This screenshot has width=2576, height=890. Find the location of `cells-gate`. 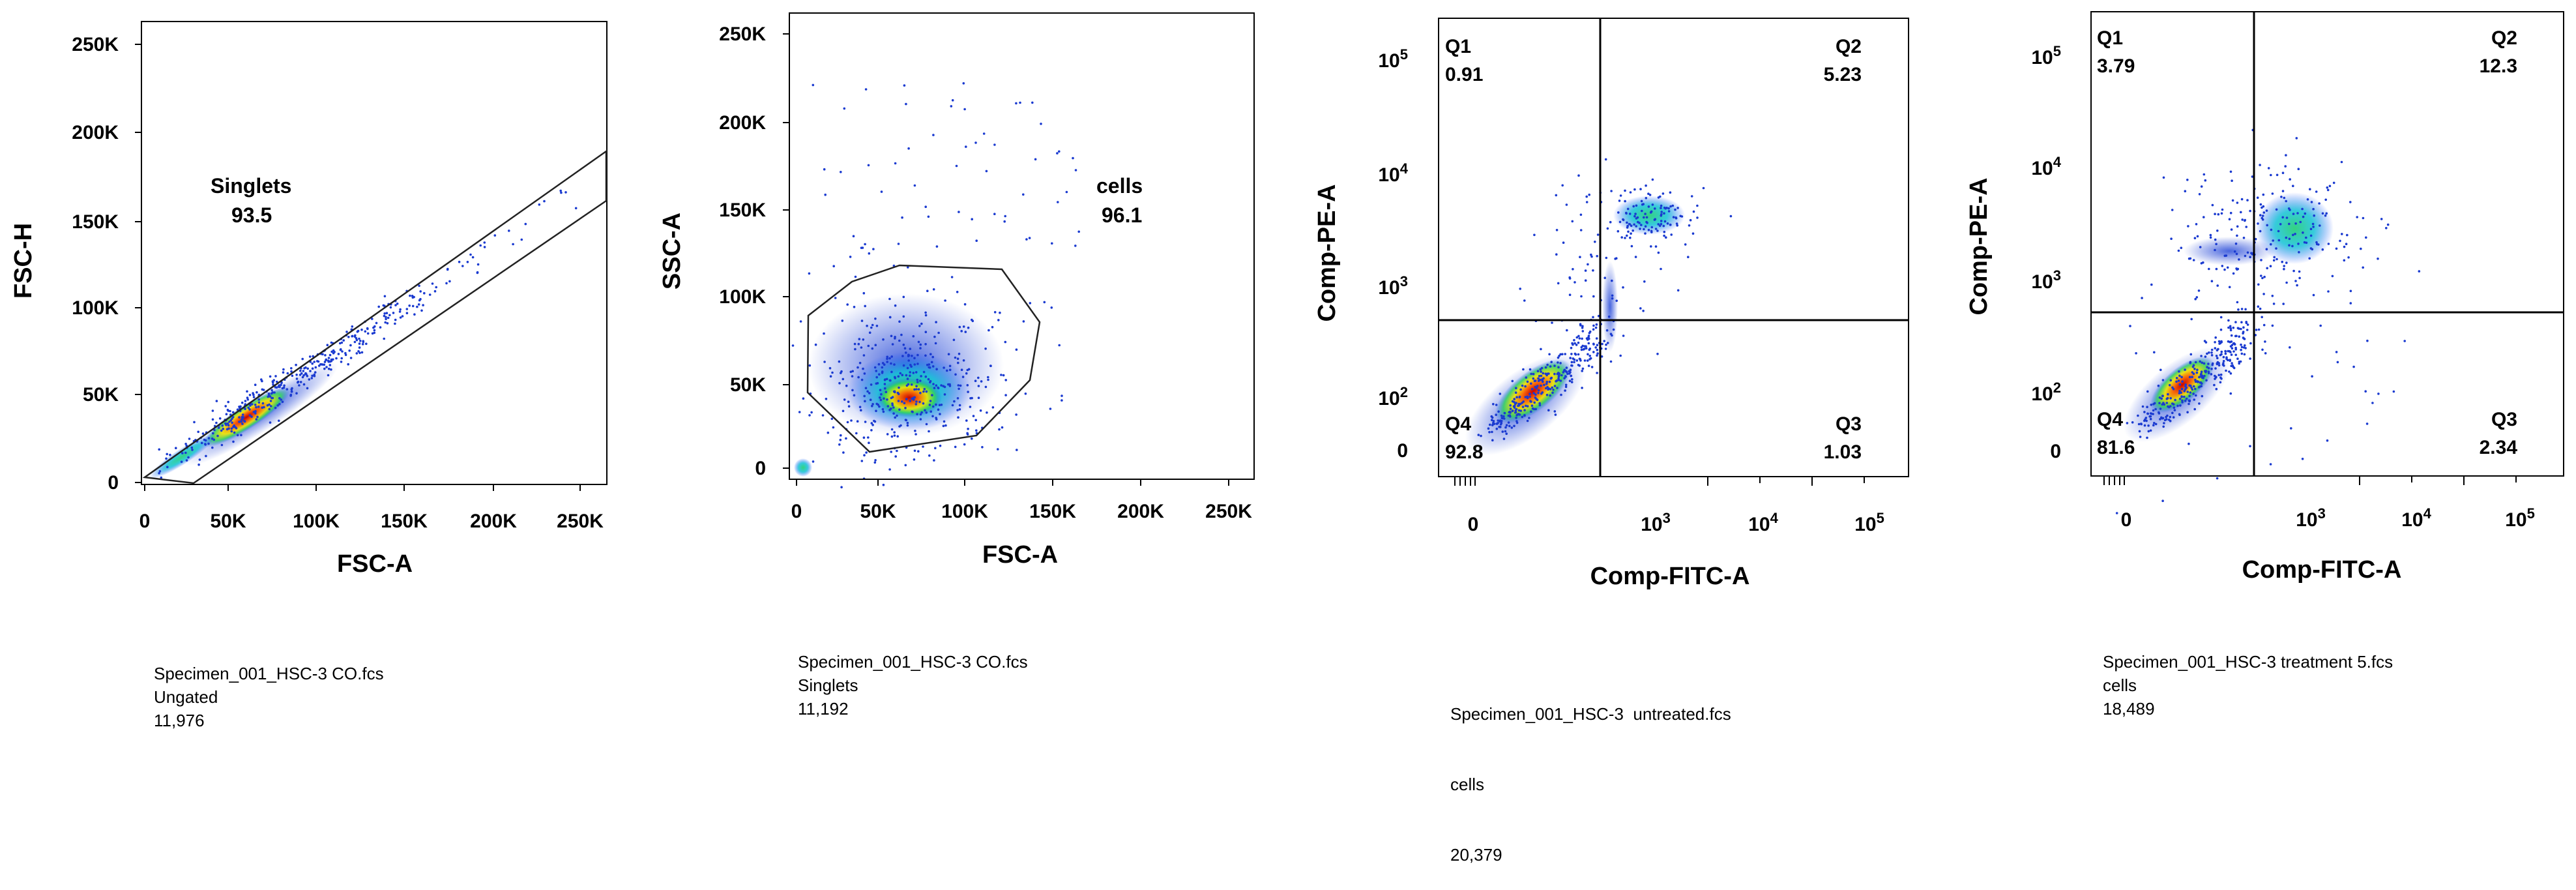

cells-gate is located at coordinates (923, 359).